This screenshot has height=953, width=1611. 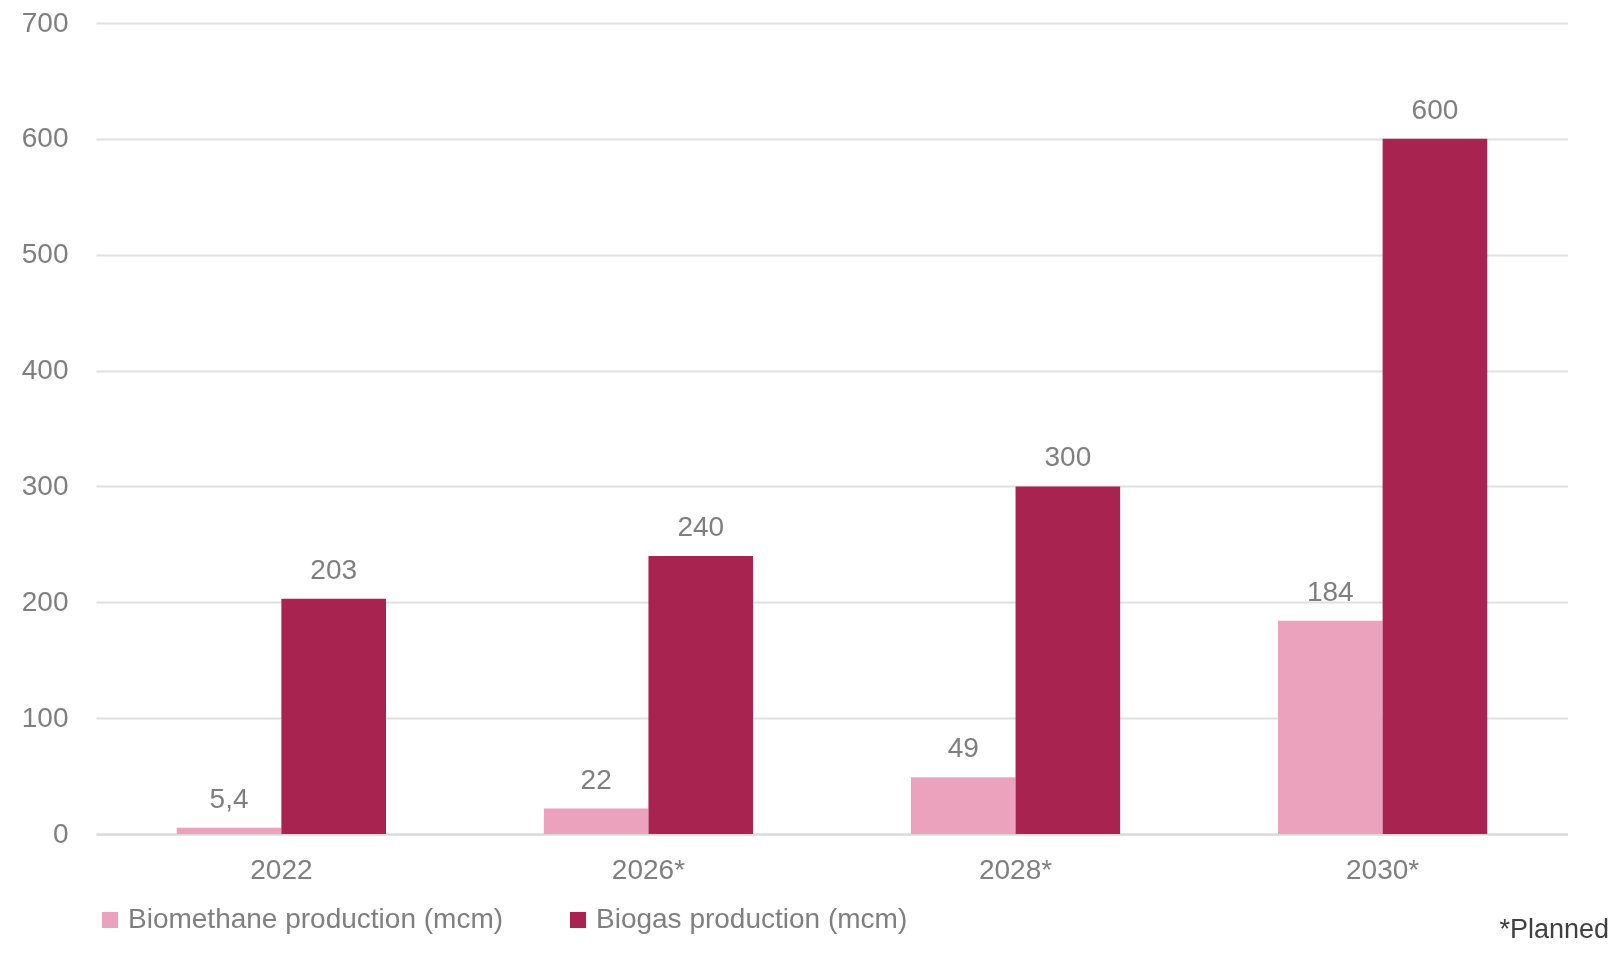 I want to click on y-tick-label: 400, so click(x=45, y=370).